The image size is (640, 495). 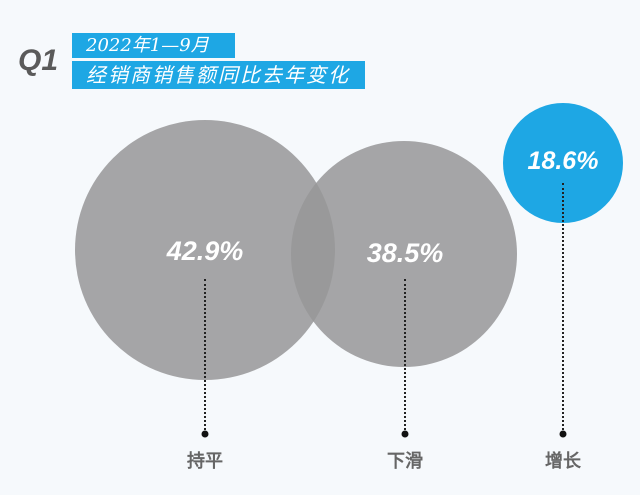 I want to click on marker-dot-growth, so click(x=563, y=434).